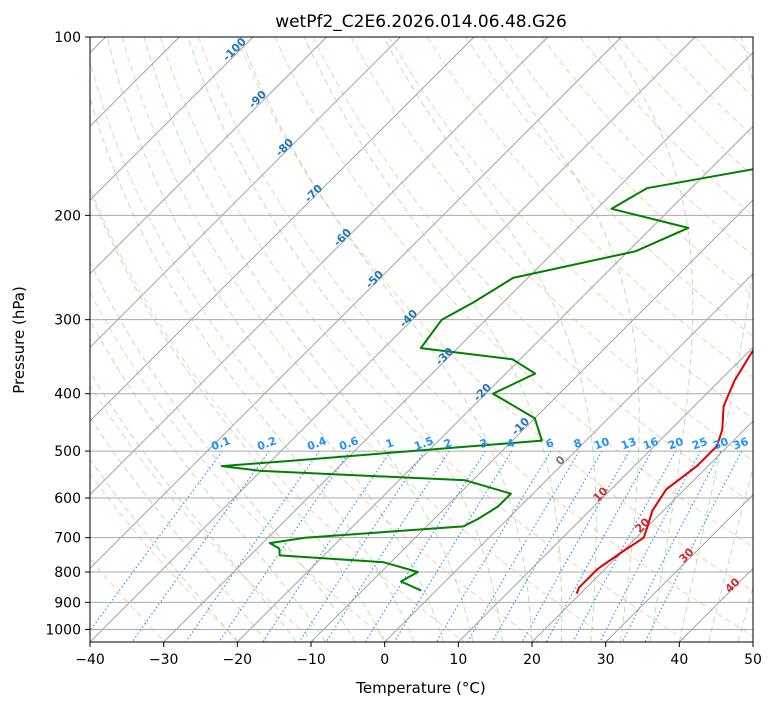  What do you see at coordinates (67, 452) in the screenshot?
I see `y-tick-label: 500` at bounding box center [67, 452].